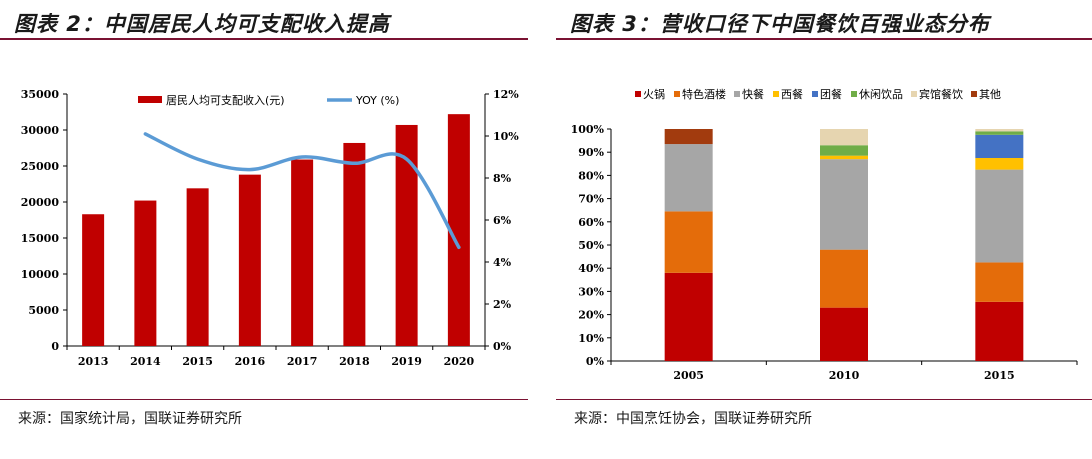 The image size is (1092, 459). What do you see at coordinates (40, 94) in the screenshot?
I see `left-y-tick-label: 35000` at bounding box center [40, 94].